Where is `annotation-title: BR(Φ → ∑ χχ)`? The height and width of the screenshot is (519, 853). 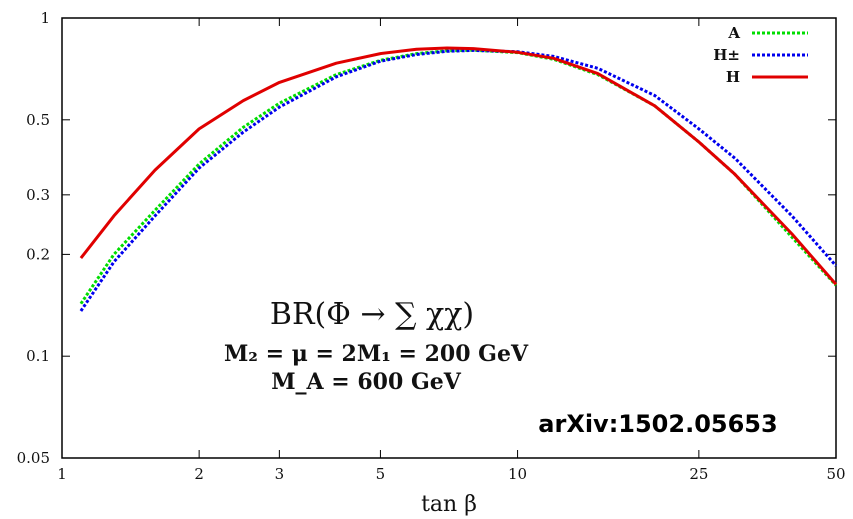
annotation-title: BR(Φ → ∑ χχ) is located at coordinates (372, 314).